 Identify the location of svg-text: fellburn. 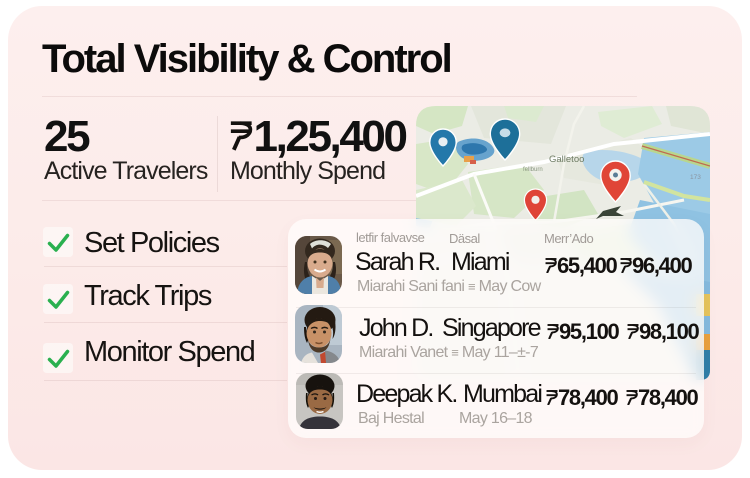
(533, 170).